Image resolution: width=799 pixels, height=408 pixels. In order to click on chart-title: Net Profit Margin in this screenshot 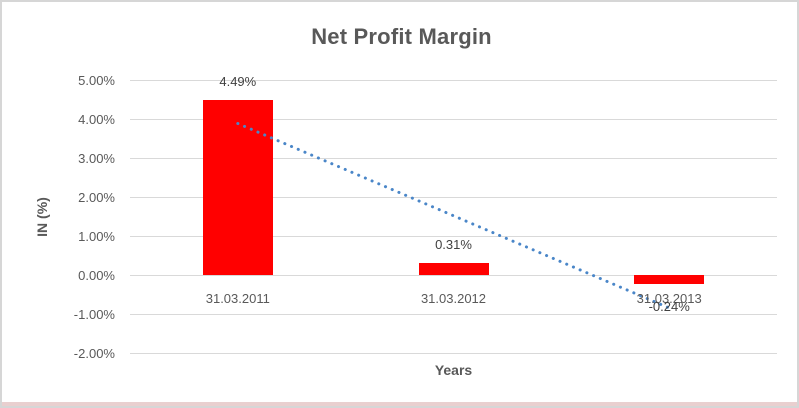, I will do `click(401, 36)`.